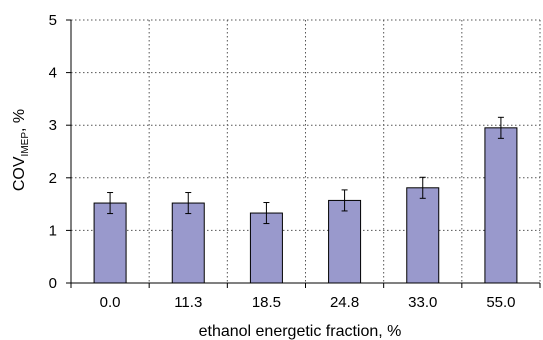 This screenshot has height=340, width=543. I want to click on y-axis-label: COVIMEP, %, so click(21, 150).